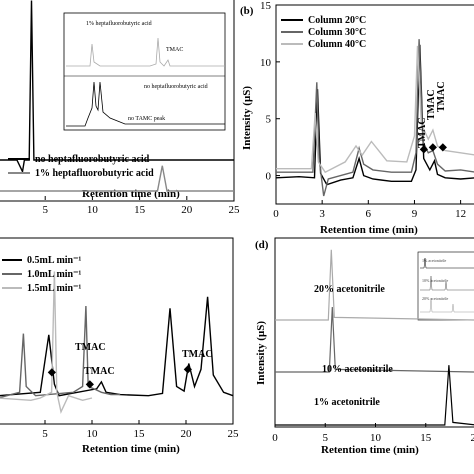 This screenshot has width=474, height=474. Describe the element at coordinates (269, 177) in the screenshot. I see `y-tick-label: 0` at that location.